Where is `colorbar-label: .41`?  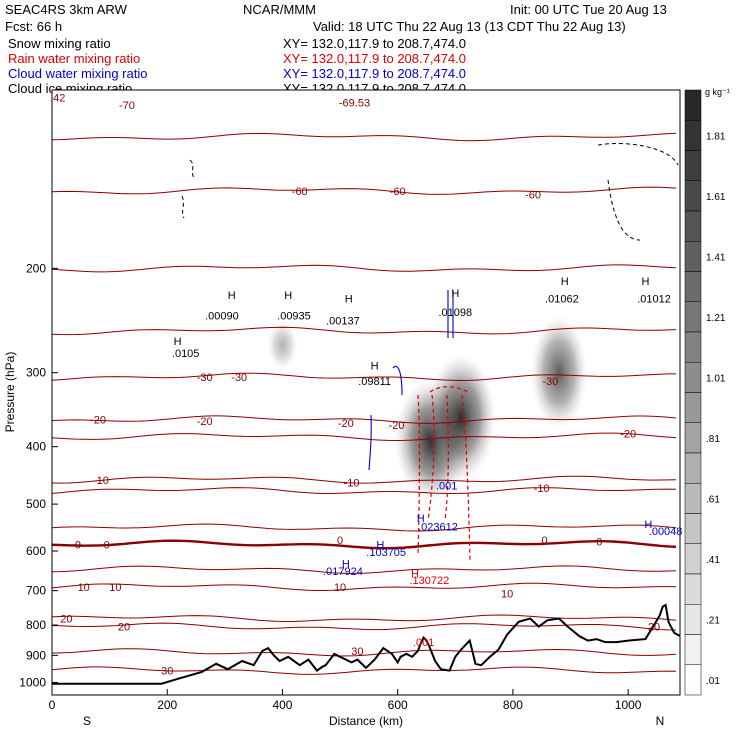 colorbar-label: .41 is located at coordinates (713, 560).